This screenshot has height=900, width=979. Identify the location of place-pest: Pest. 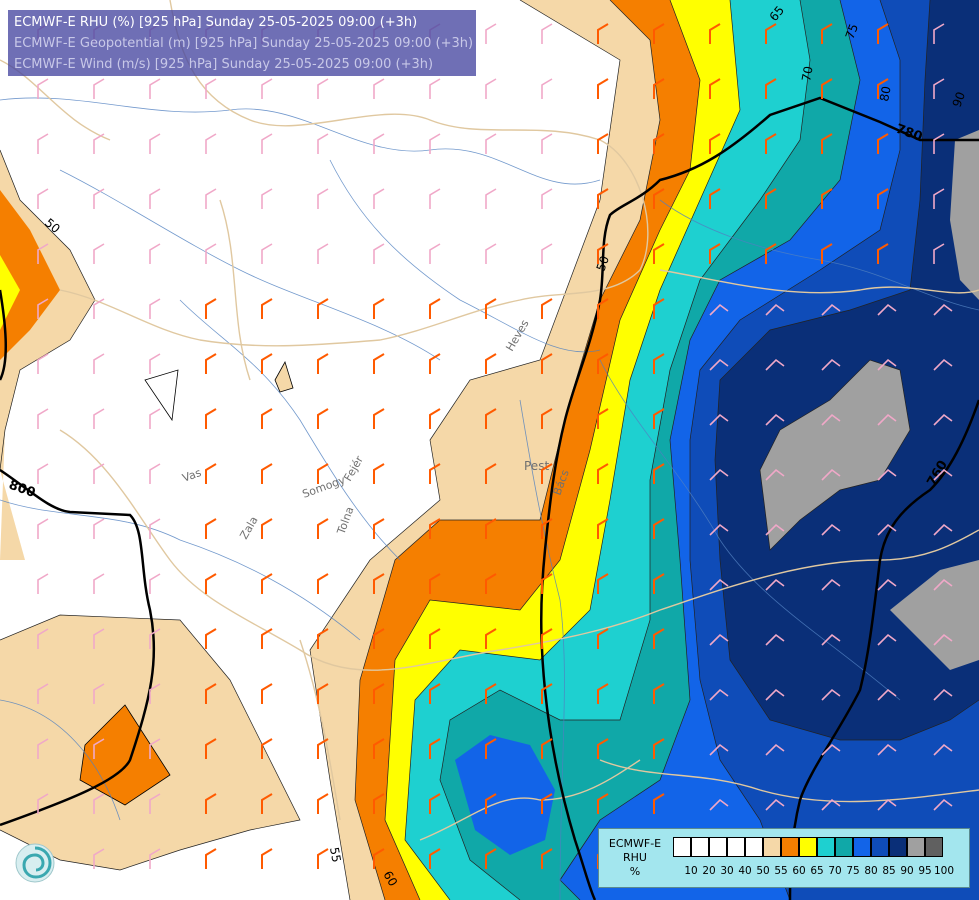
(536, 466).